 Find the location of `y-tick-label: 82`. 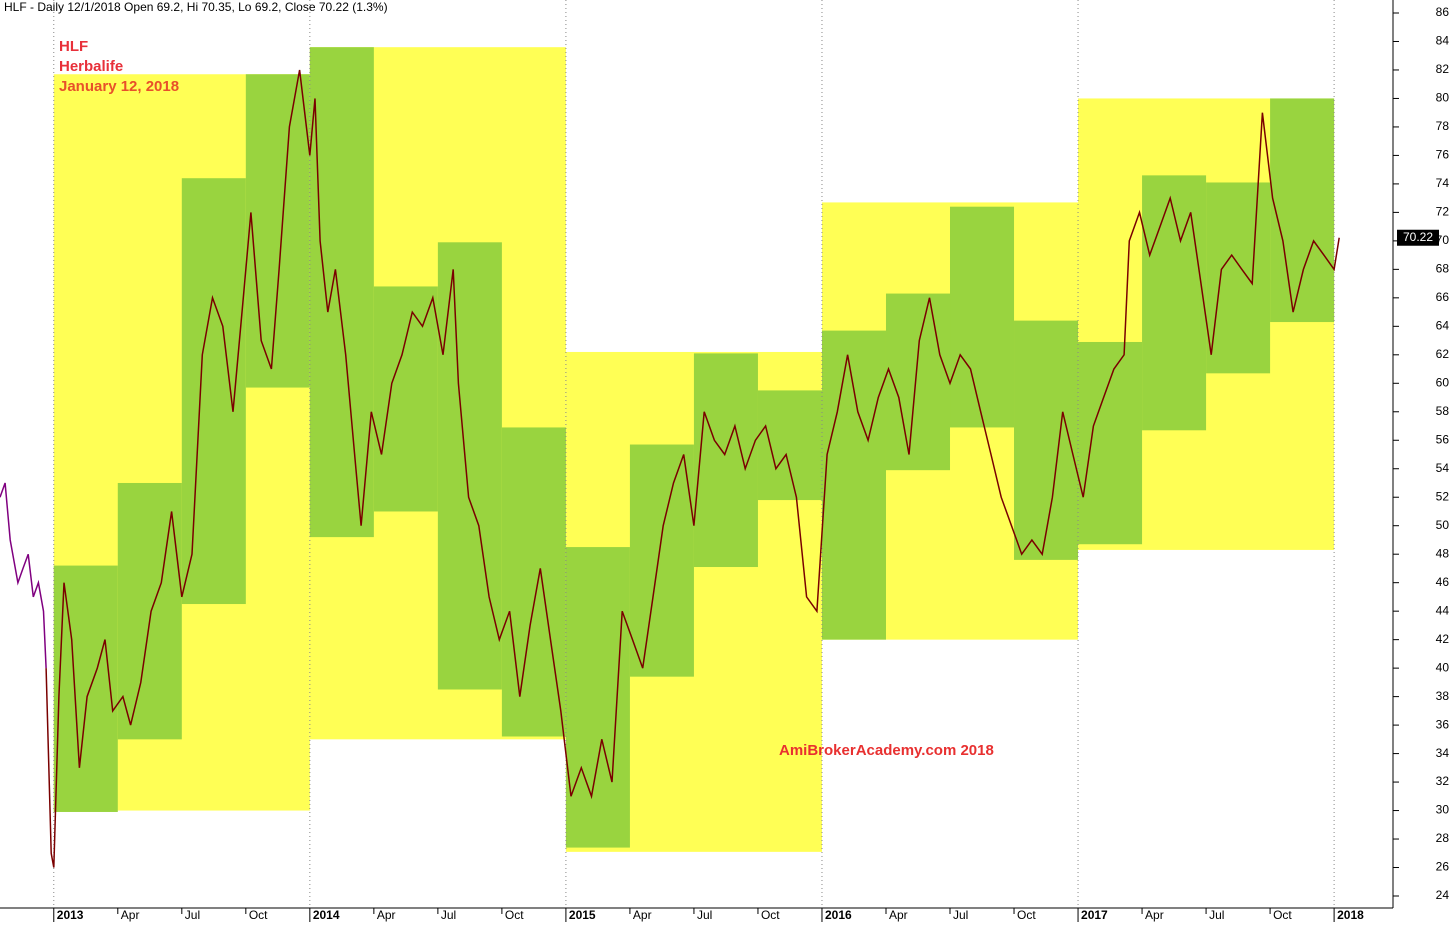

y-tick-label: 82 is located at coordinates (1443, 69).